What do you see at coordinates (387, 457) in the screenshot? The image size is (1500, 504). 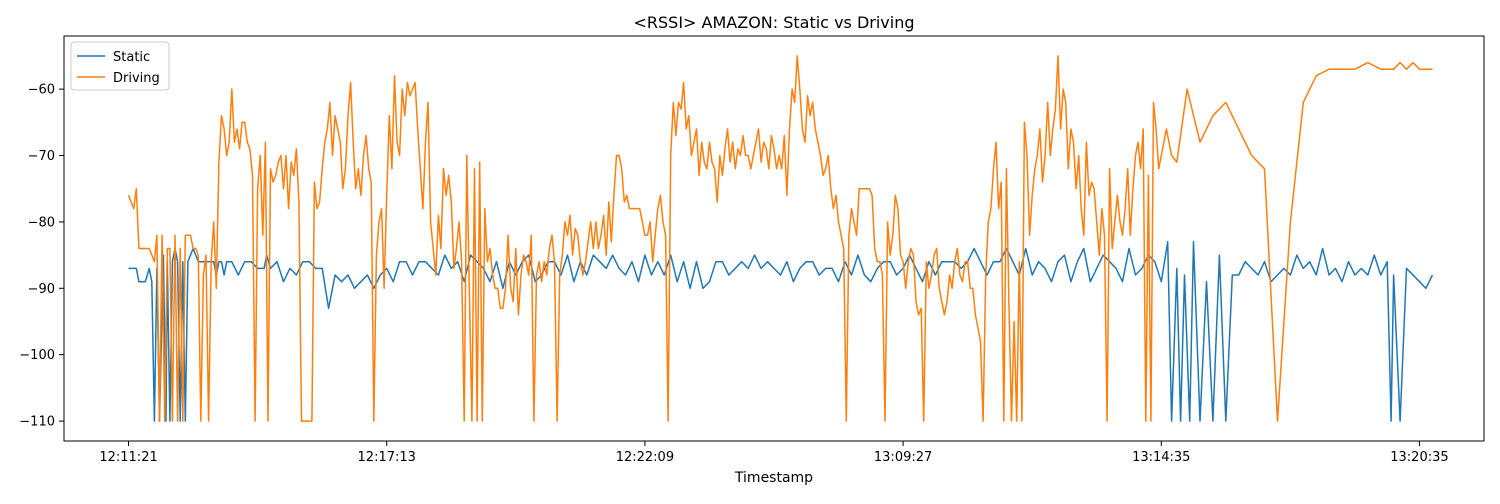 I see `x-tick-label: 12:17:13` at bounding box center [387, 457].